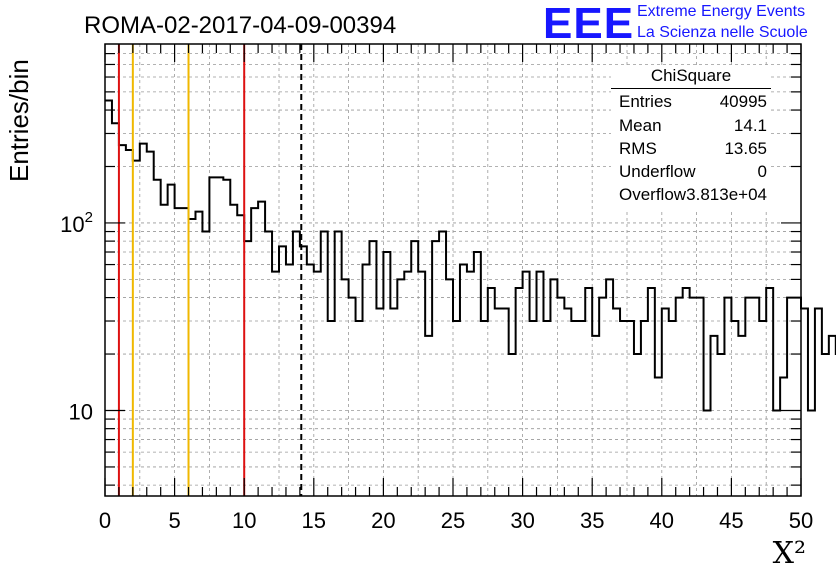 Image resolution: width=836 pixels, height=572 pixels. What do you see at coordinates (240, 25) in the screenshot?
I see `plot-title: ROMA-02-2017-04-09-00394` at bounding box center [240, 25].